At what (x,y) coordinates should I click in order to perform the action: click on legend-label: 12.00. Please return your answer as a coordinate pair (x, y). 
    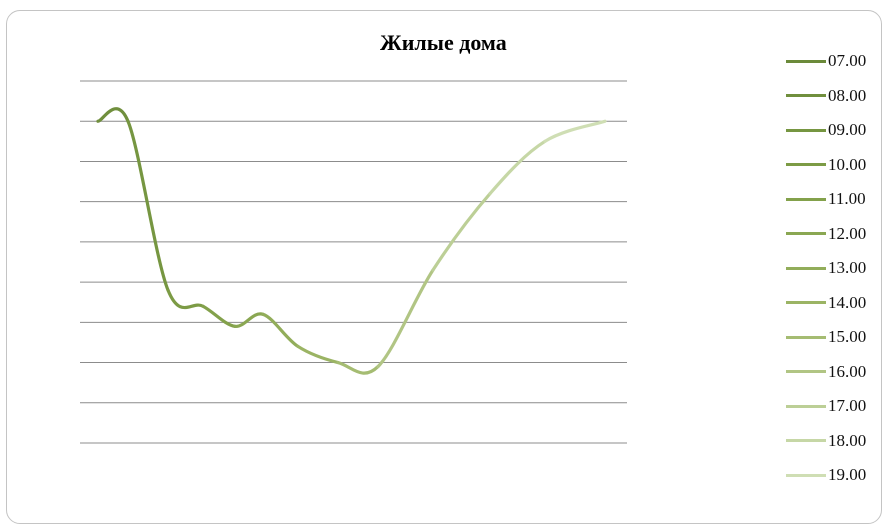
    Looking at the image, I should click on (847, 233).